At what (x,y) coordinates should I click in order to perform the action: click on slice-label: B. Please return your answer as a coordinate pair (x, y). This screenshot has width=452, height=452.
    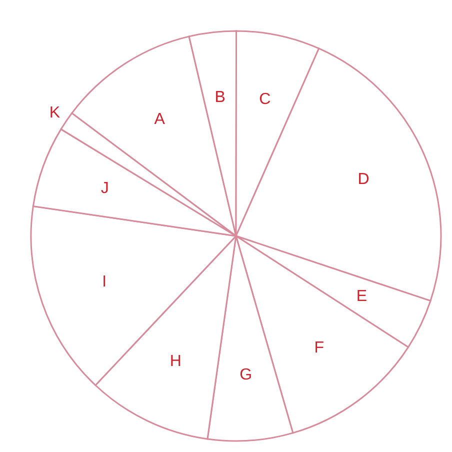
    Looking at the image, I should click on (220, 97).